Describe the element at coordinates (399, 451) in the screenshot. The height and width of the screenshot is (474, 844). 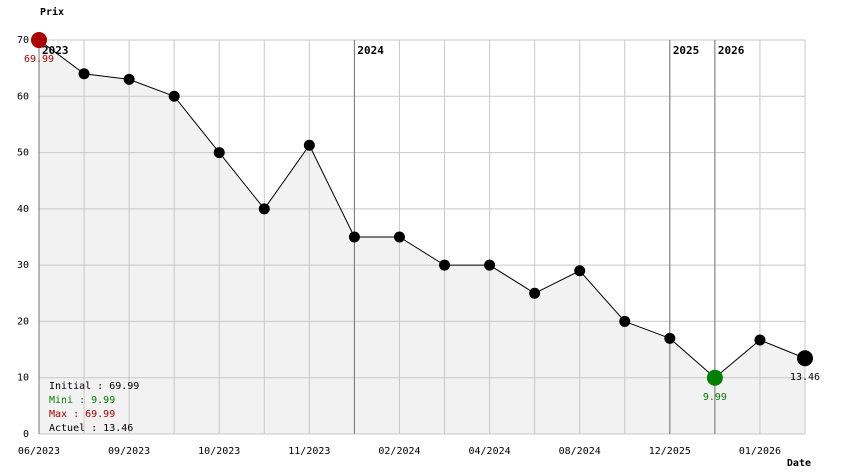
I see `x-tick-label: 02/2024` at that location.